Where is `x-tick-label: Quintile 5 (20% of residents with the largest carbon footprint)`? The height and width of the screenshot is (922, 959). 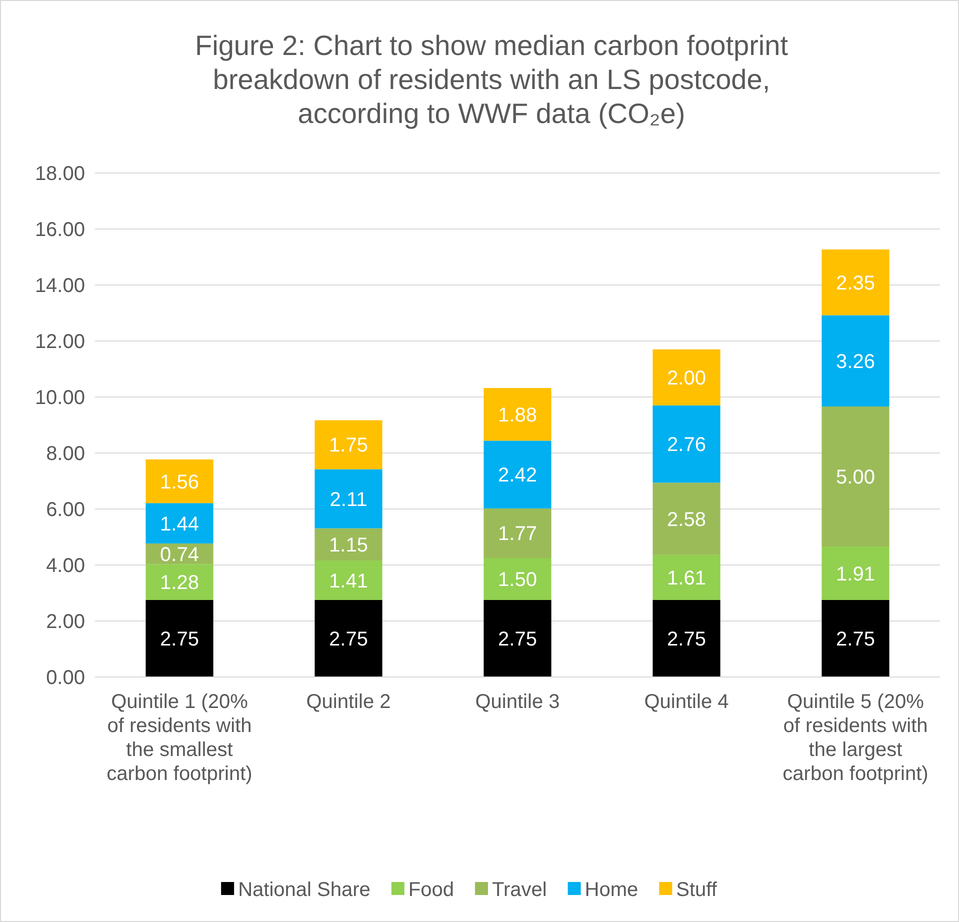
x-tick-label: Quintile 5 (20% of residents with the largest carbon footprint) is located at coordinates (855, 738).